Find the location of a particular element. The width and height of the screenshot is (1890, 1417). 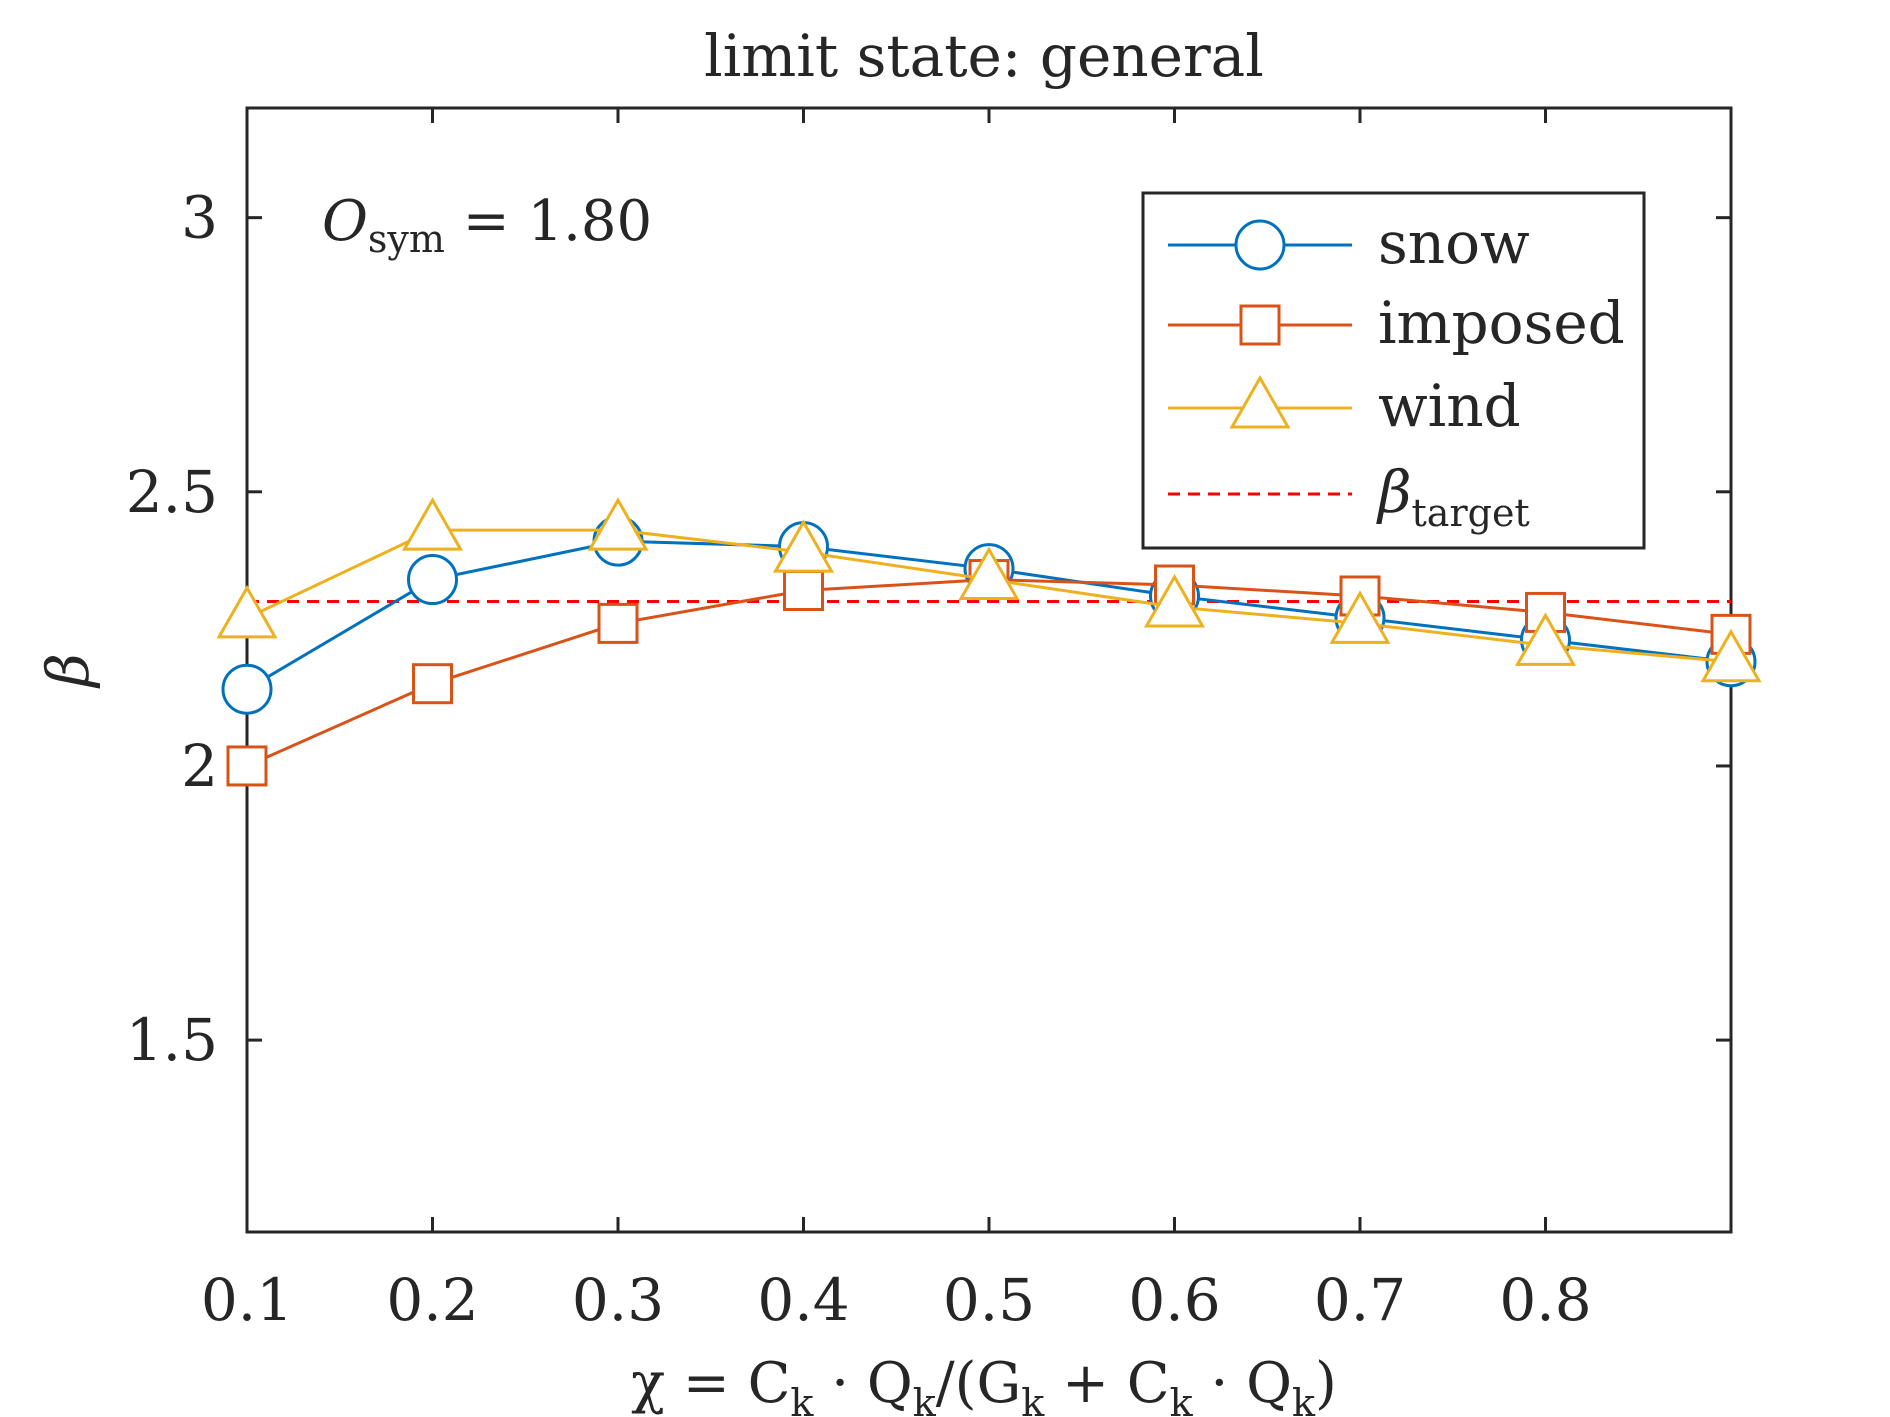

x-tick-label: 0.7 is located at coordinates (1360, 1300).